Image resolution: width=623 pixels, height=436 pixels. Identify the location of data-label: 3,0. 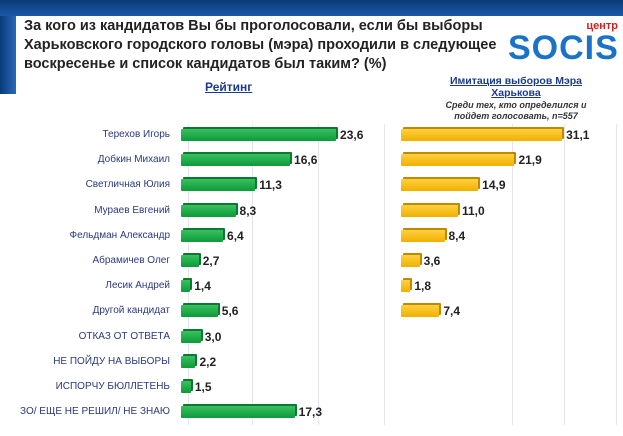
(213, 336).